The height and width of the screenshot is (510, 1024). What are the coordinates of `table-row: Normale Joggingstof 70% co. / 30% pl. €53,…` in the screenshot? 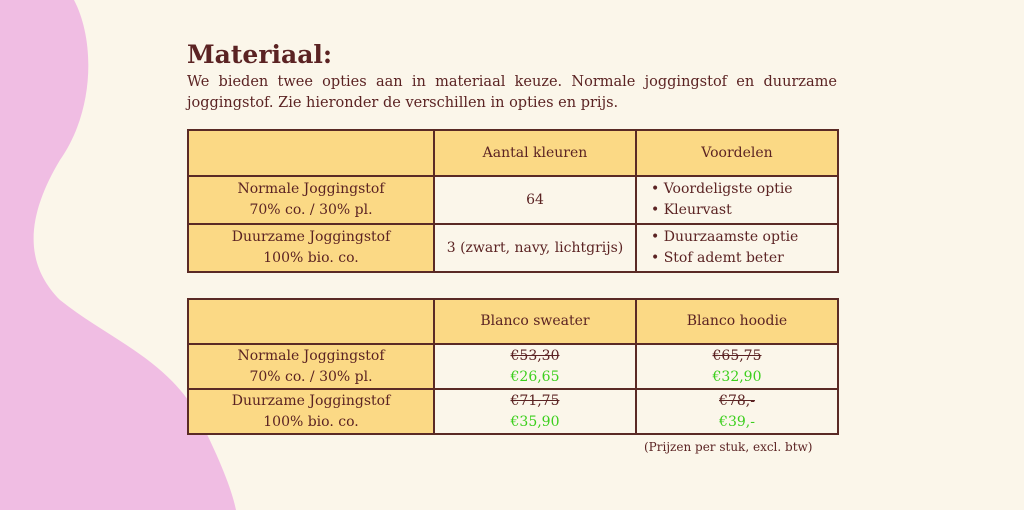 It's located at (513, 366).